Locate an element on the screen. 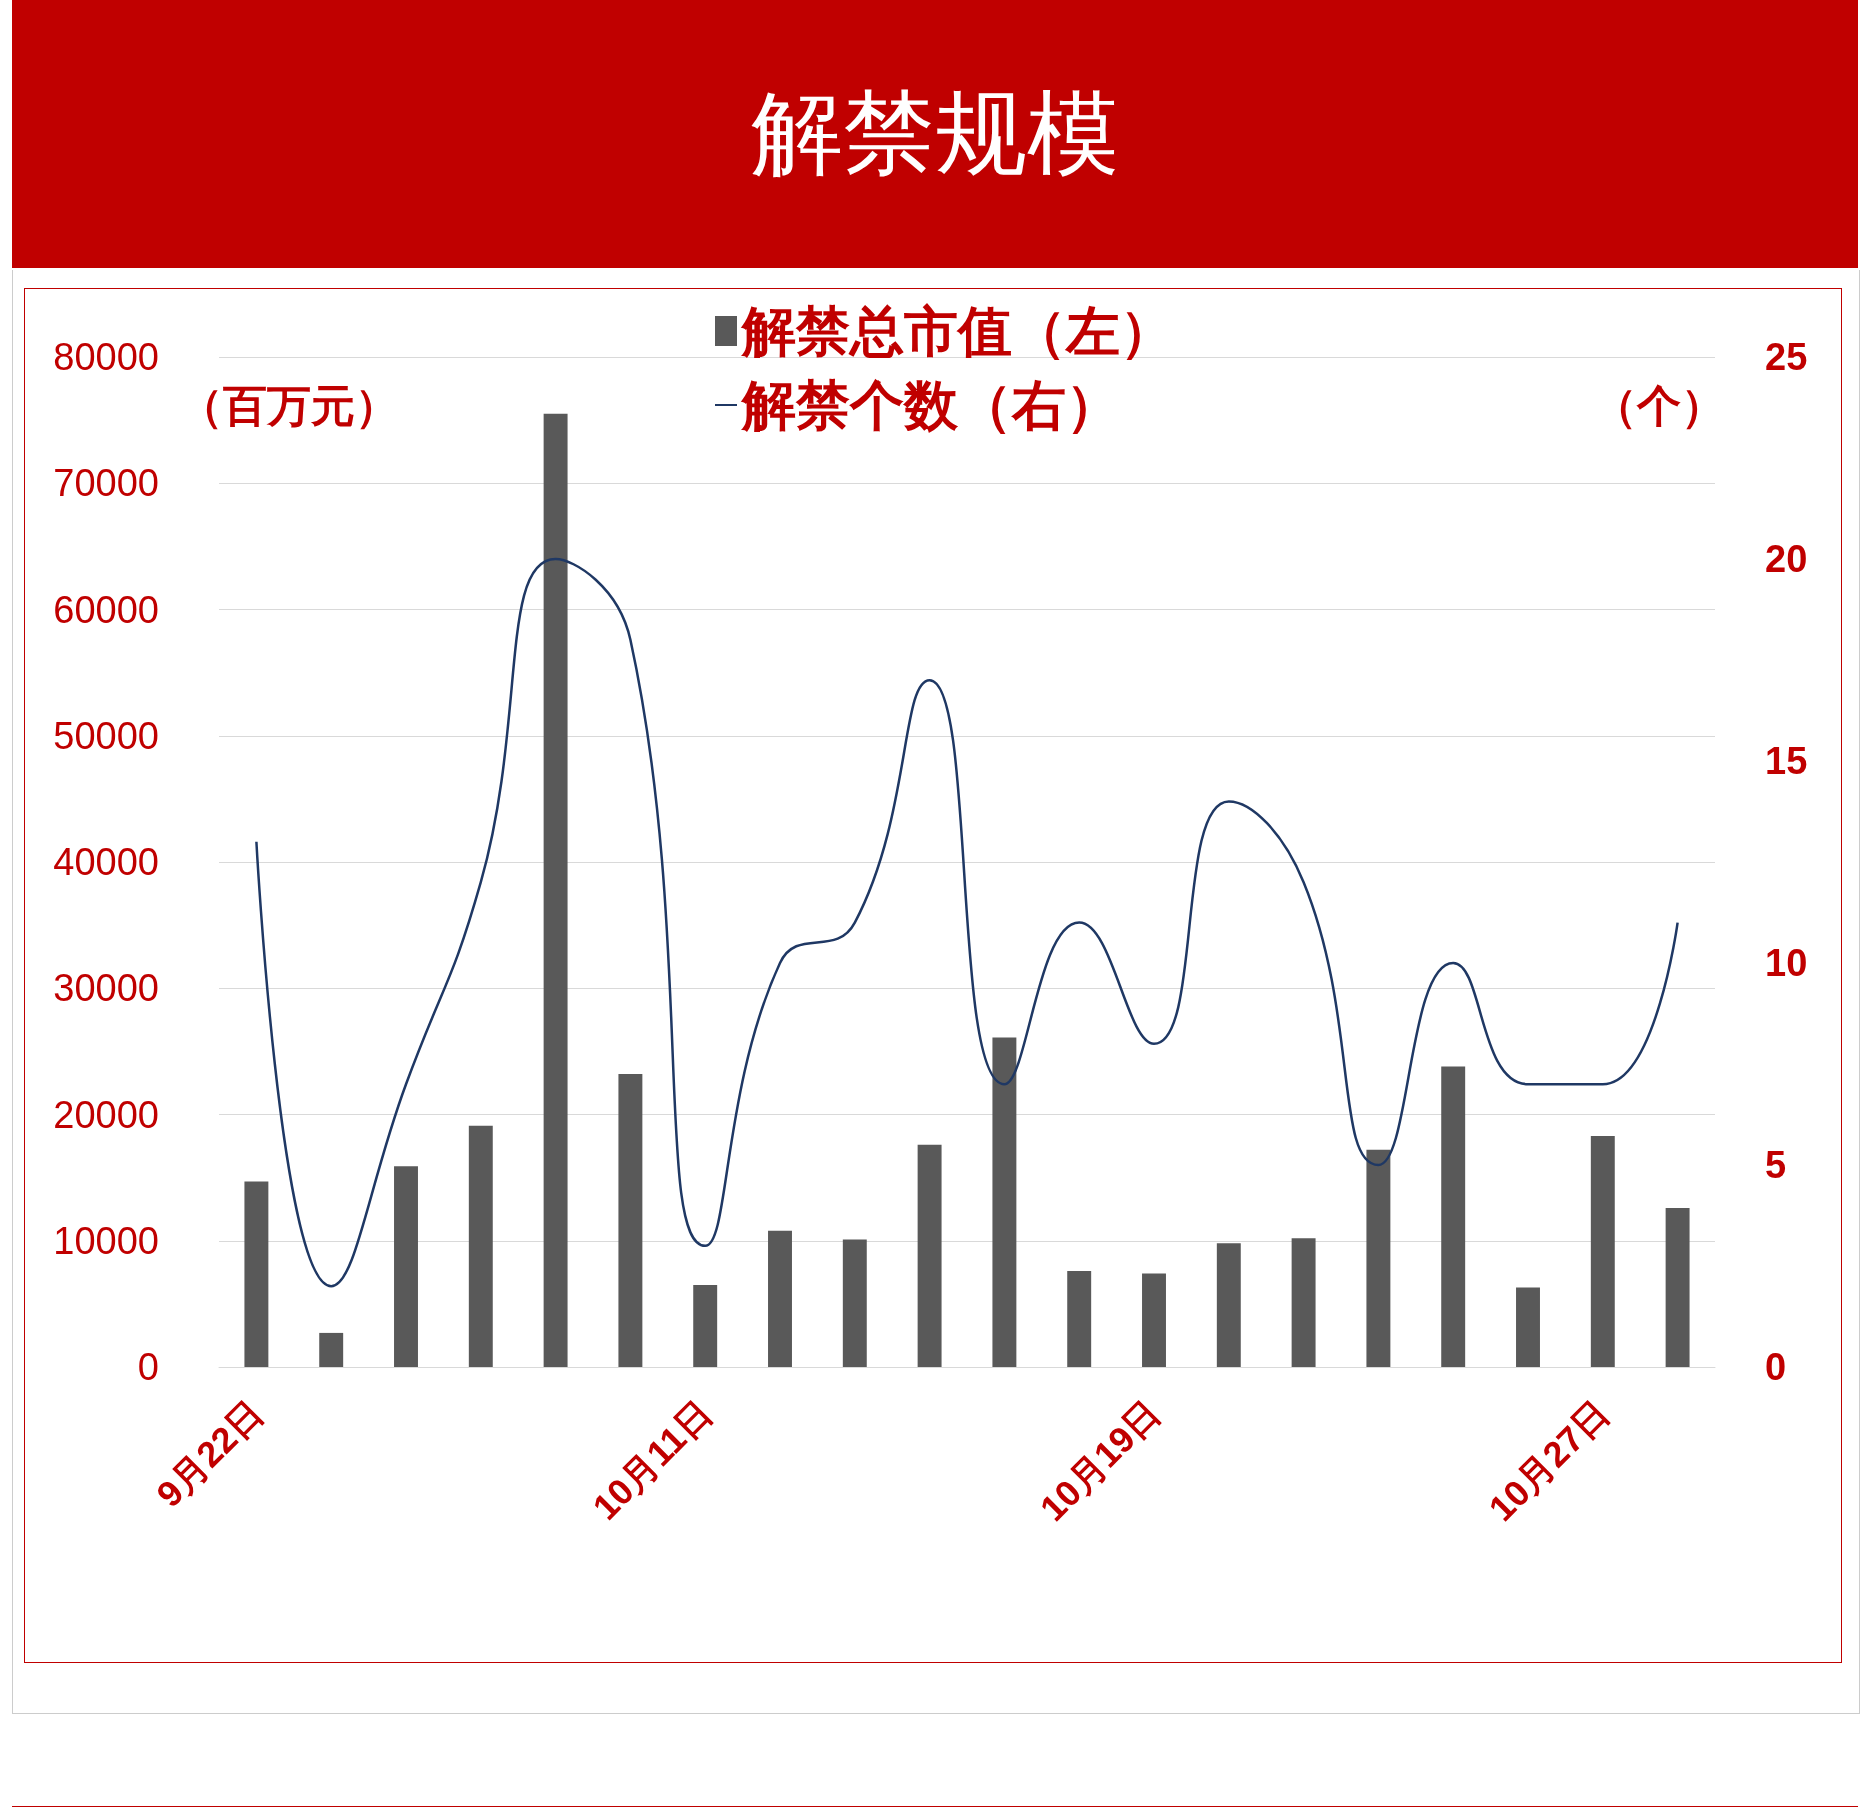 The height and width of the screenshot is (1809, 1871). y-tick-label: 70000 is located at coordinates (106, 483).